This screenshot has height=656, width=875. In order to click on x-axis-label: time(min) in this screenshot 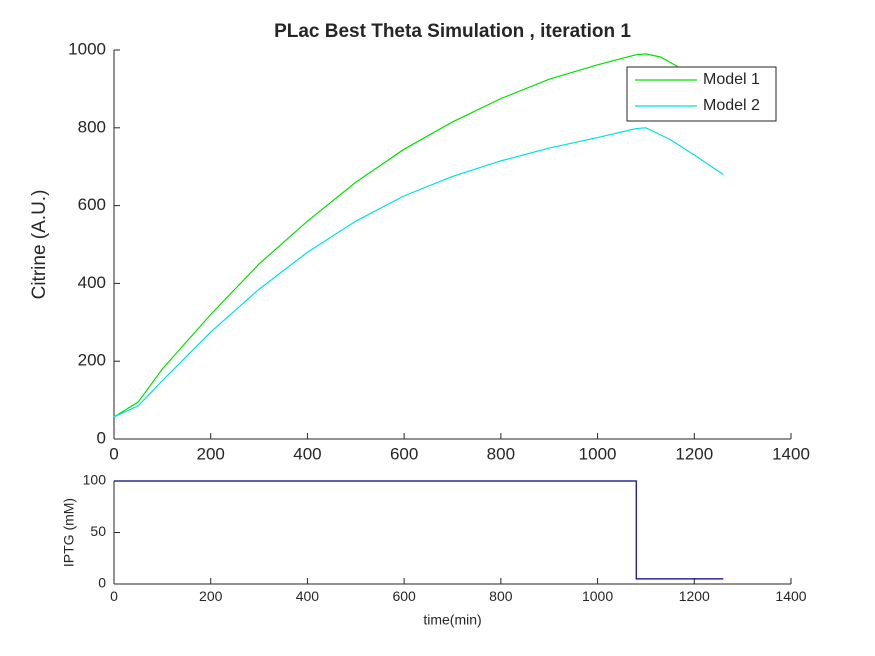, I will do `click(452, 620)`.